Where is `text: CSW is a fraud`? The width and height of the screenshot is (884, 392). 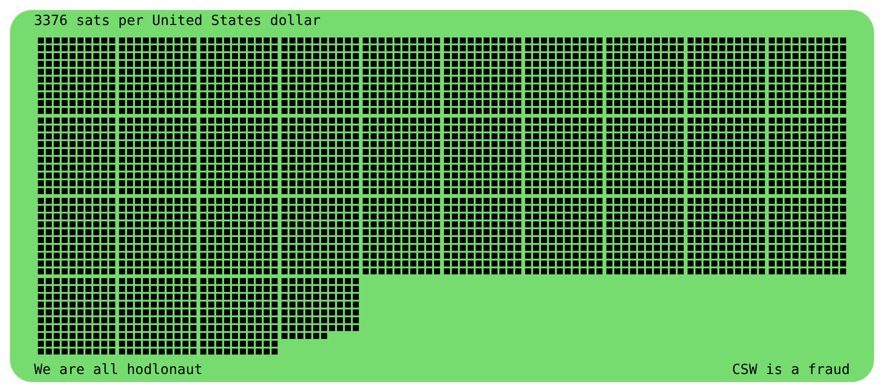
text: CSW is a fraud is located at coordinates (791, 370).